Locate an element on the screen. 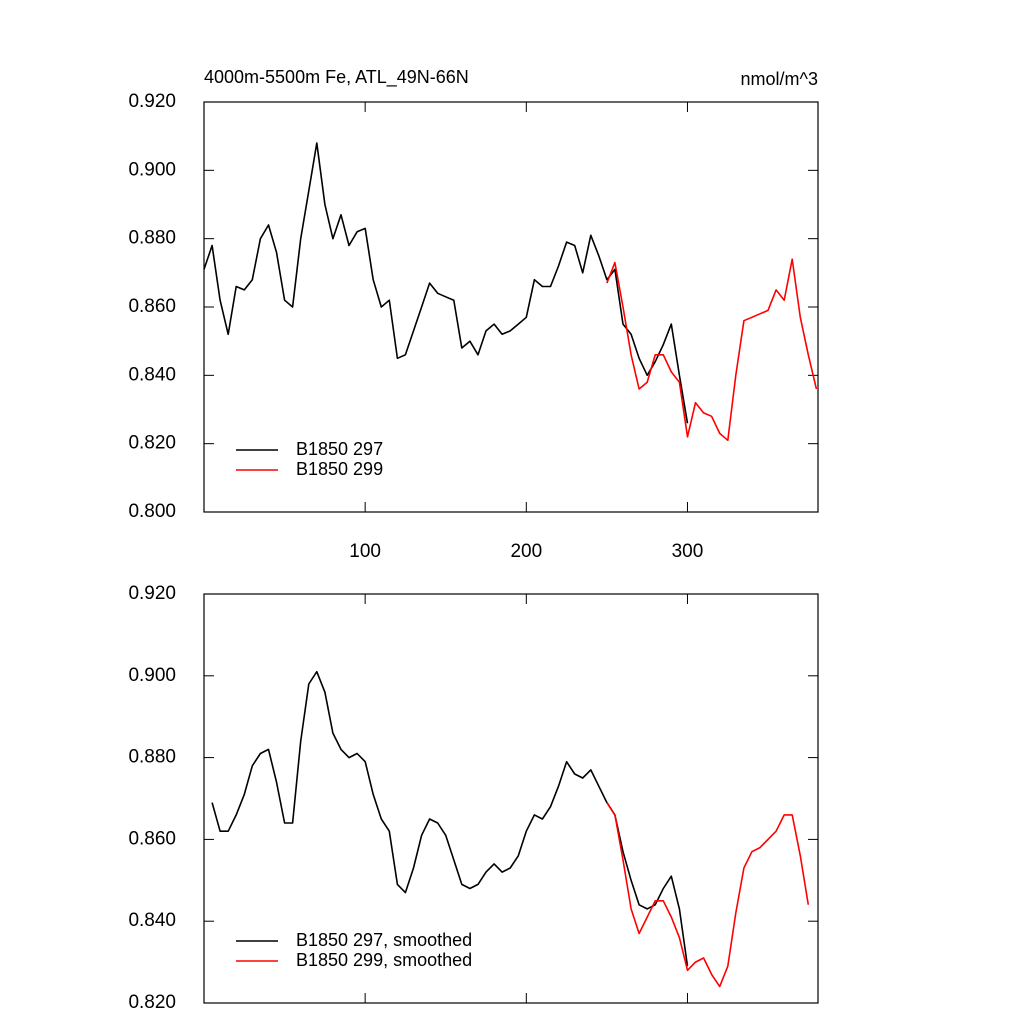  legend-label: B1850 297 is located at coordinates (339, 449).